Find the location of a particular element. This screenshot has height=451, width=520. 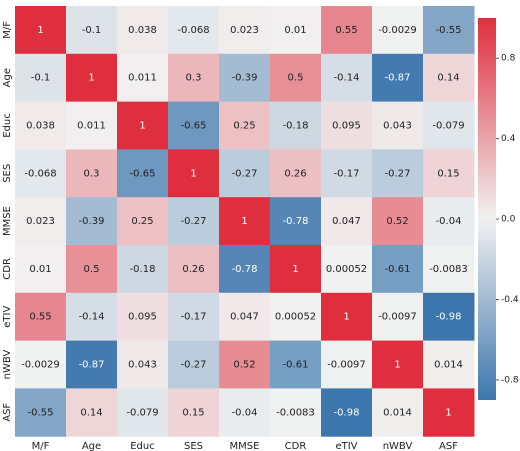

cell-label: 0.014 is located at coordinates (397, 412).